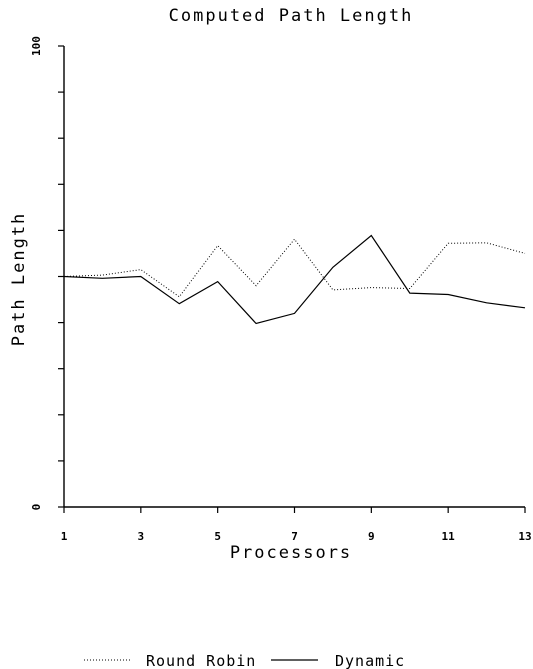 This screenshot has height=669, width=533. Describe the element at coordinates (294, 536) in the screenshot. I see `x-tick-label-7: 7` at that location.